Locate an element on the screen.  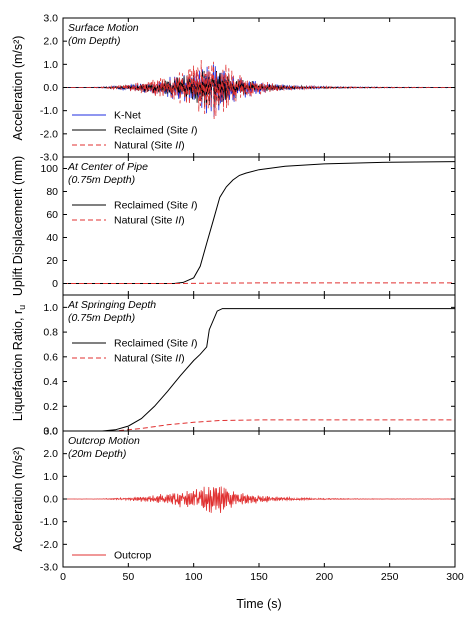
x-tick-label: 100 is located at coordinates (194, 577).